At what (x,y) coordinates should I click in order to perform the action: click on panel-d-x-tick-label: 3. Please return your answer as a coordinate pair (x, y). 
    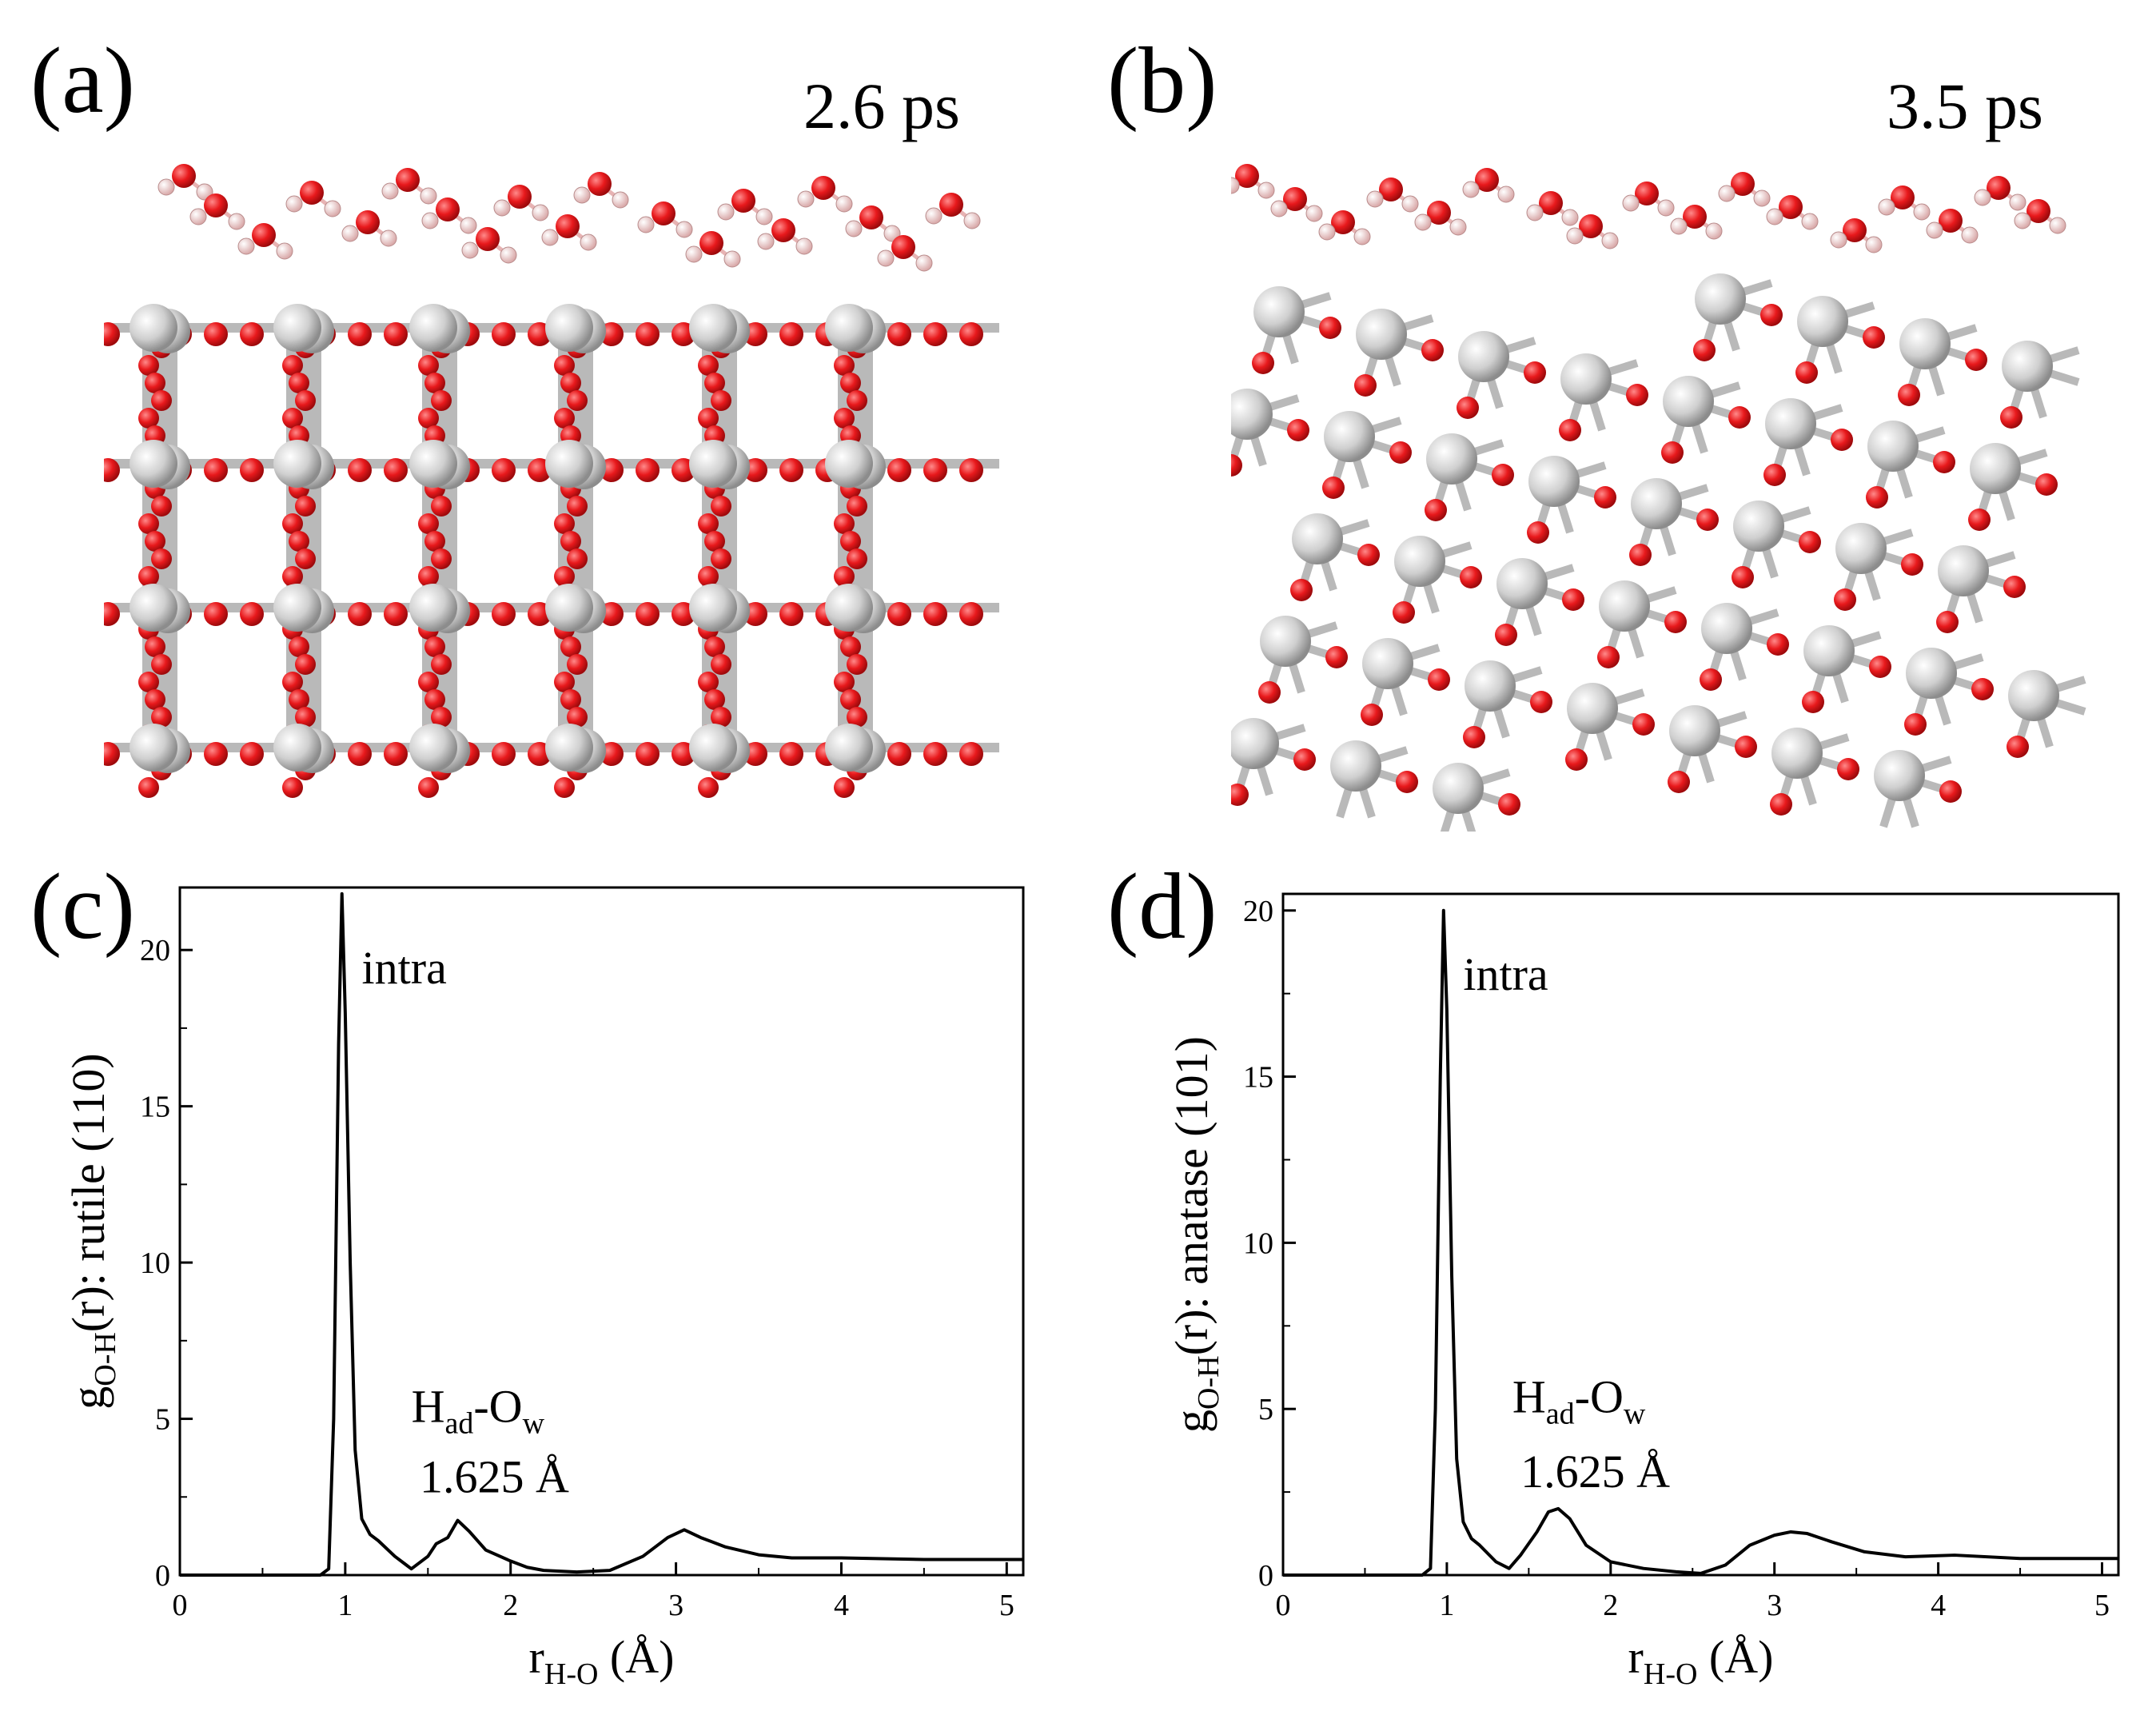
    Looking at the image, I should click on (1775, 1606).